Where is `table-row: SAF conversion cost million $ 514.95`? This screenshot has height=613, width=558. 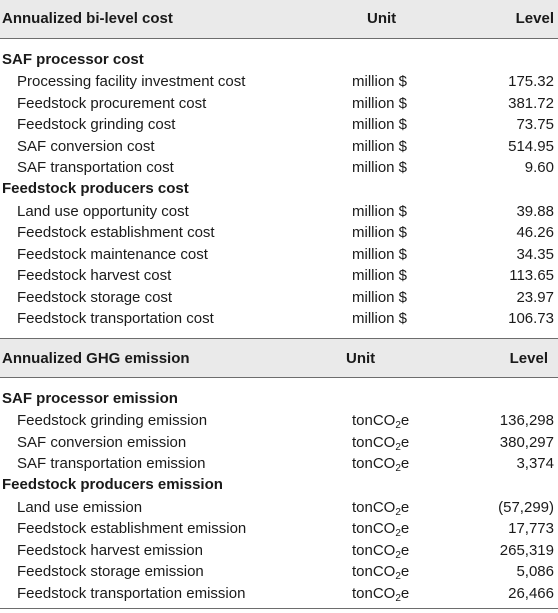 table-row: SAF conversion cost million $ 514.95 is located at coordinates (279, 147).